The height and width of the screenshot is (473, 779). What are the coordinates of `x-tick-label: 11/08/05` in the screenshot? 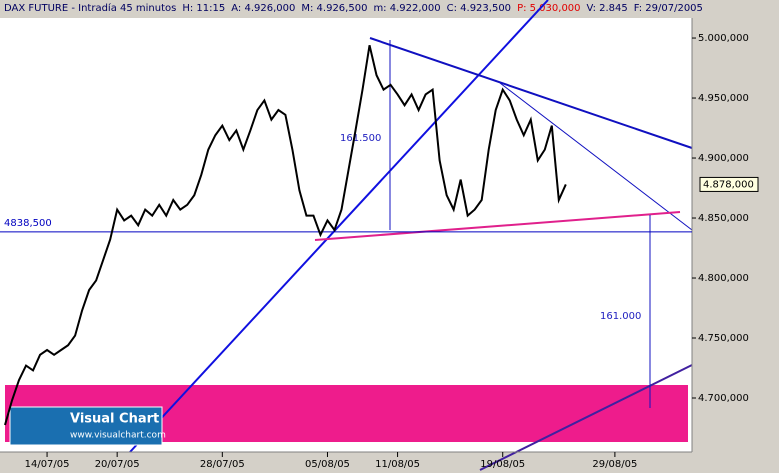 It's located at (397, 464).